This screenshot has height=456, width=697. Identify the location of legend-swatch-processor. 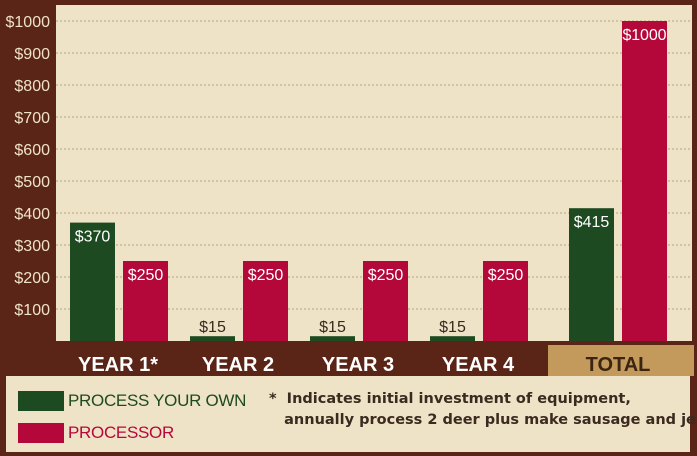
(41, 433).